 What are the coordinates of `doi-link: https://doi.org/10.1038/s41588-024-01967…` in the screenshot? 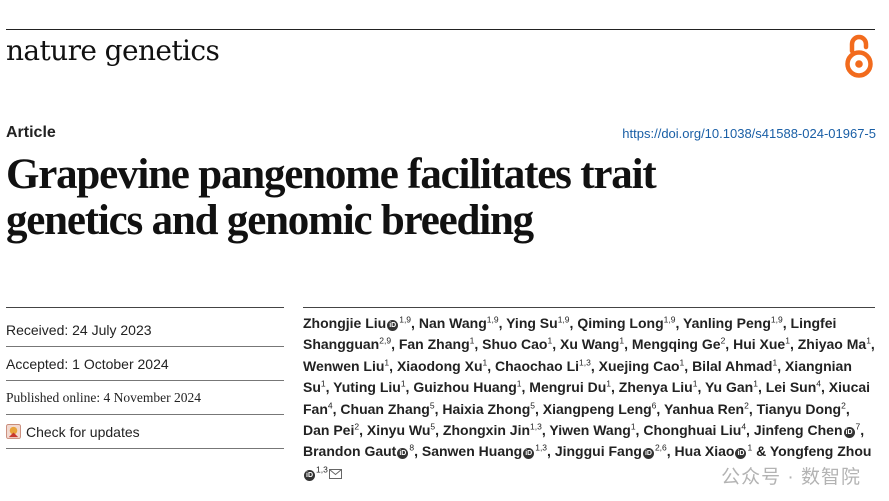 It's located at (749, 133).